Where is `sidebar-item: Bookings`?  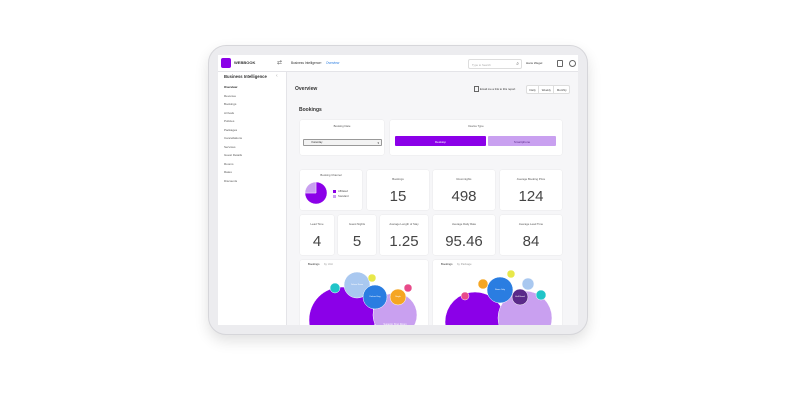
sidebar-item: Bookings is located at coordinates (230, 104).